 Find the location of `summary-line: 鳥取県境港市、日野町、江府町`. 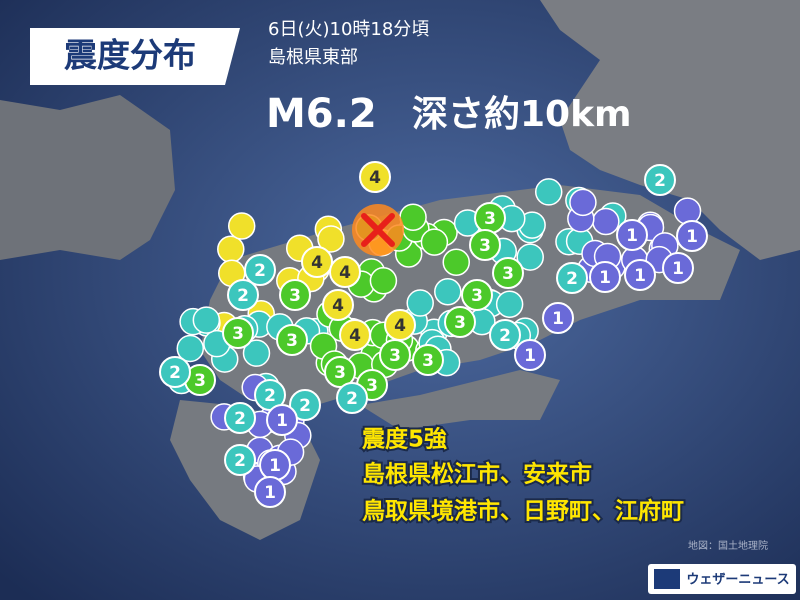

summary-line: 鳥取県境港市、日野町、江府町 is located at coordinates (523, 511).